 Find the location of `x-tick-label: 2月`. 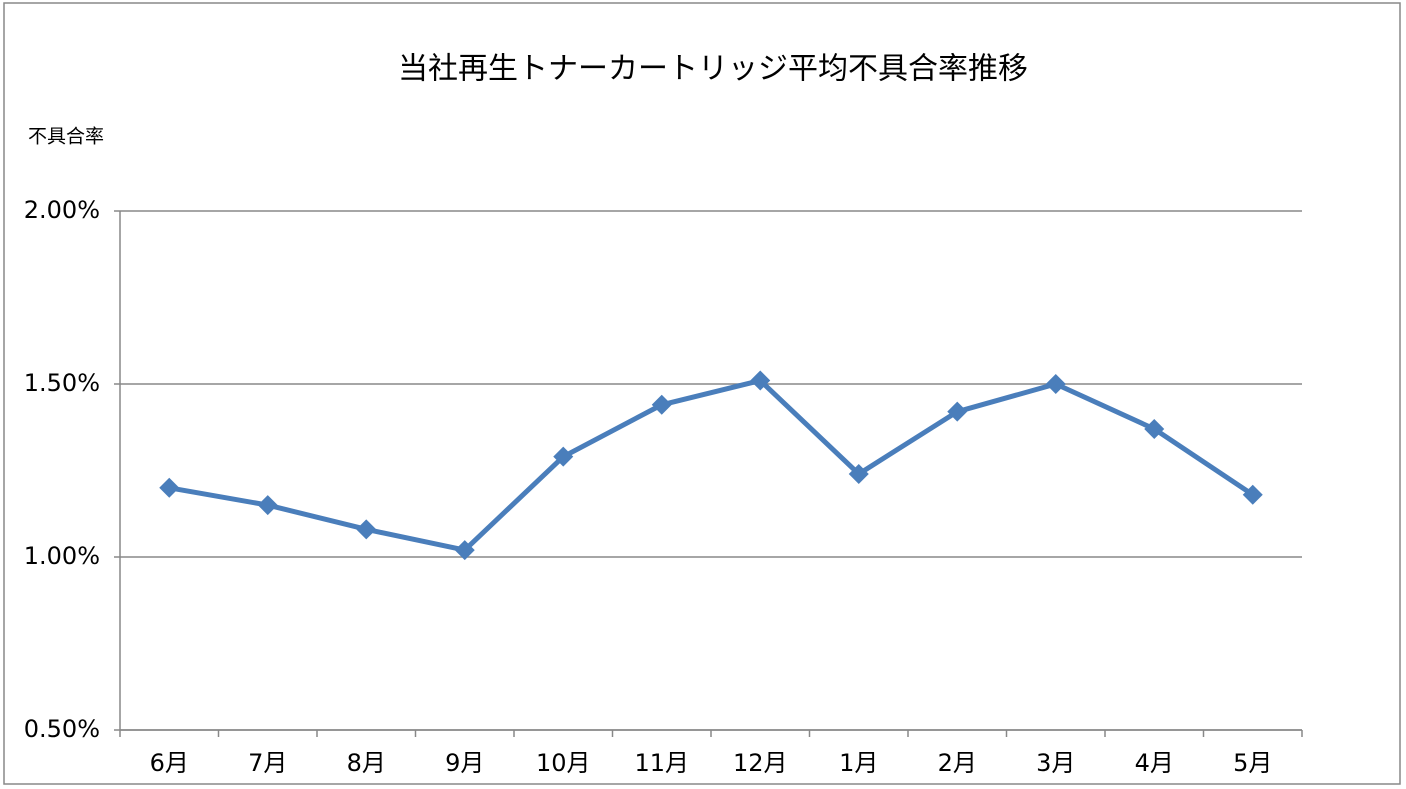

x-tick-label: 2月 is located at coordinates (957, 763).